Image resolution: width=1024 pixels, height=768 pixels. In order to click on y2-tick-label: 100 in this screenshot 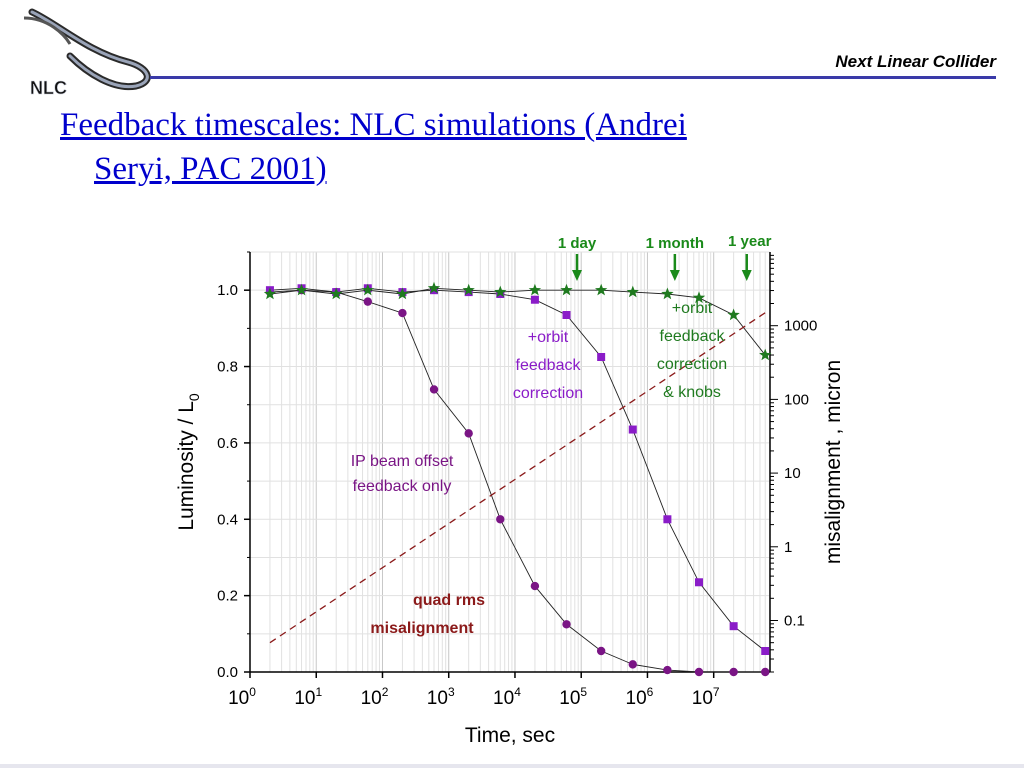, I will do `click(796, 399)`.